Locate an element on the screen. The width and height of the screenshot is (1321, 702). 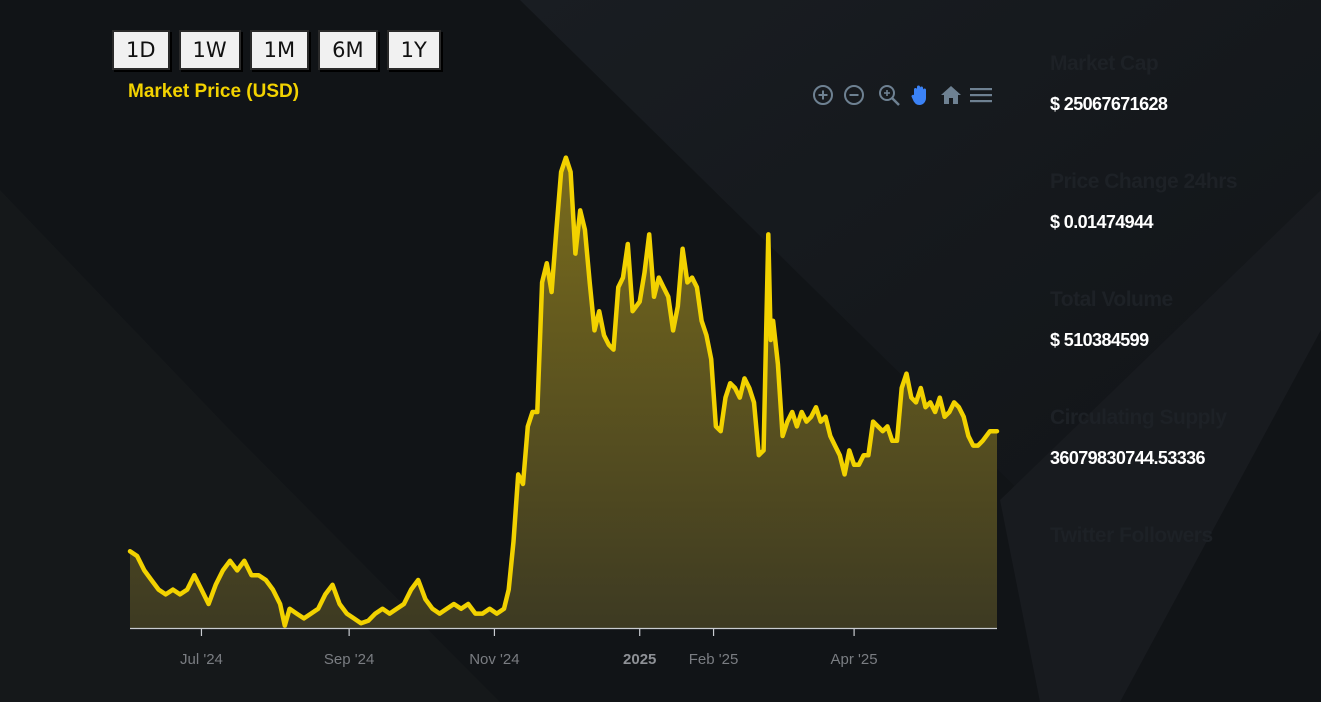
total-volume-stat: Total Volume $ 510384599 is located at coordinates (1180, 347).